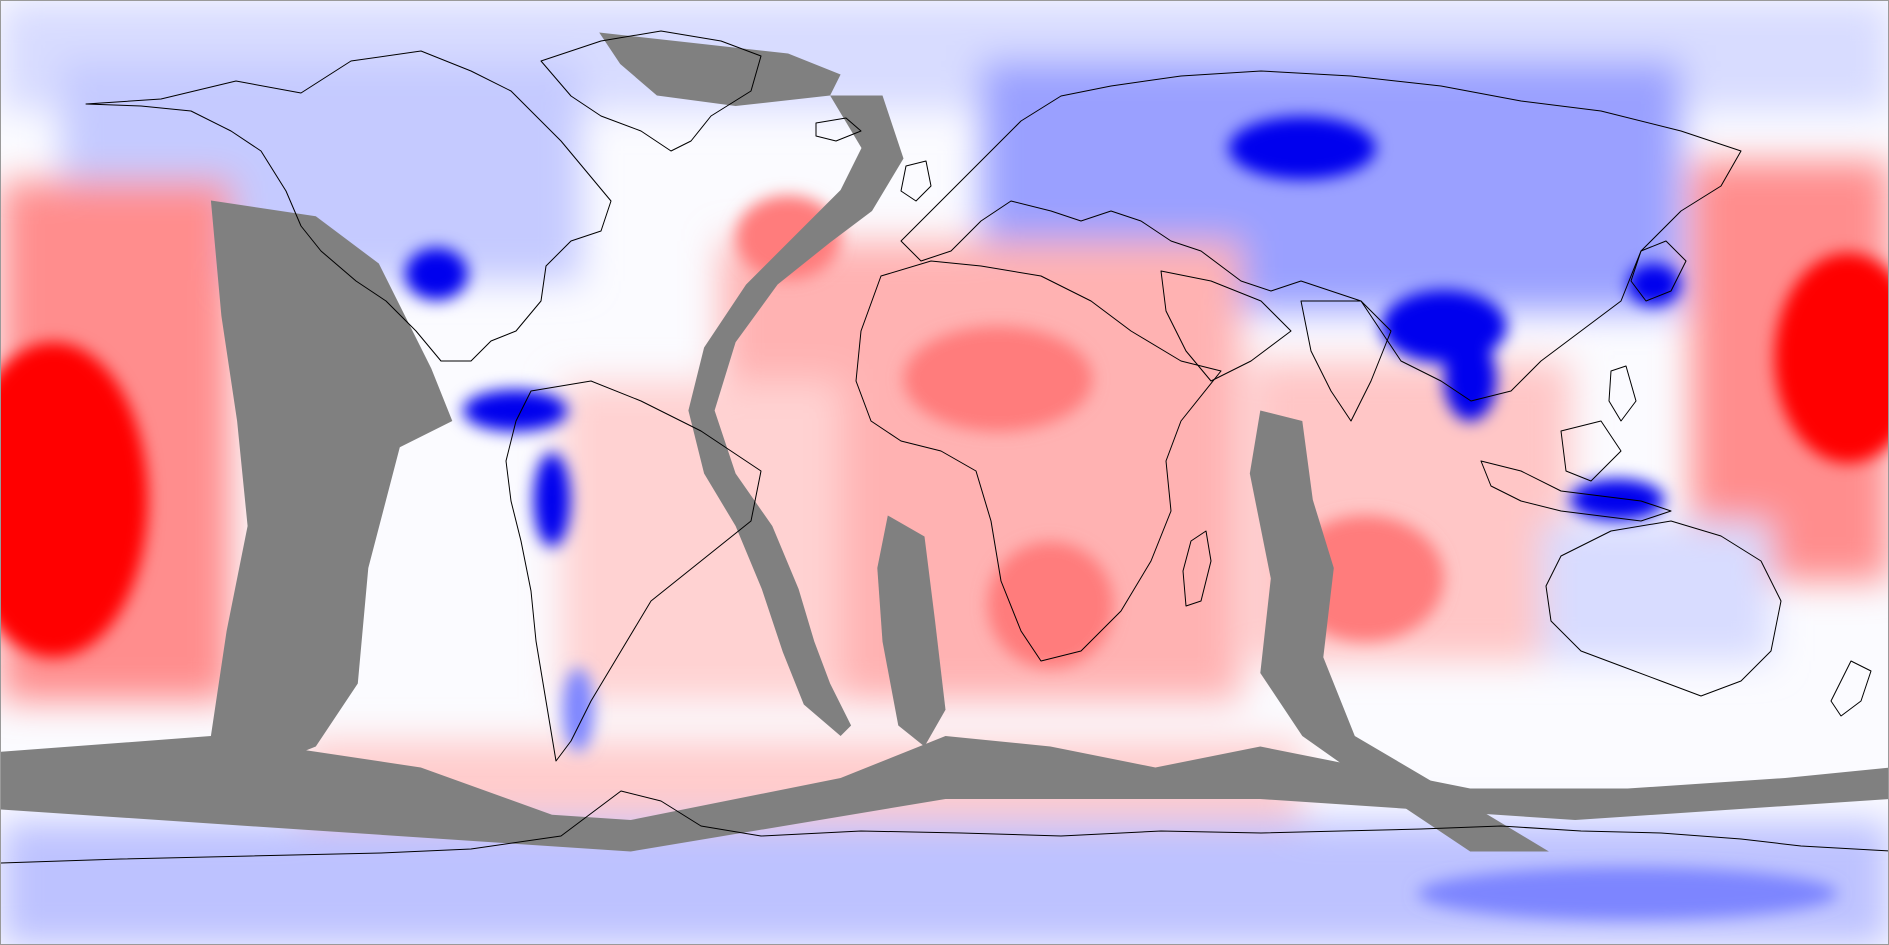 Image resolution: width=1889 pixels, height=945 pixels. Describe the element at coordinates (633, 571) in the screenshot. I see `coastline-south-america` at that location.